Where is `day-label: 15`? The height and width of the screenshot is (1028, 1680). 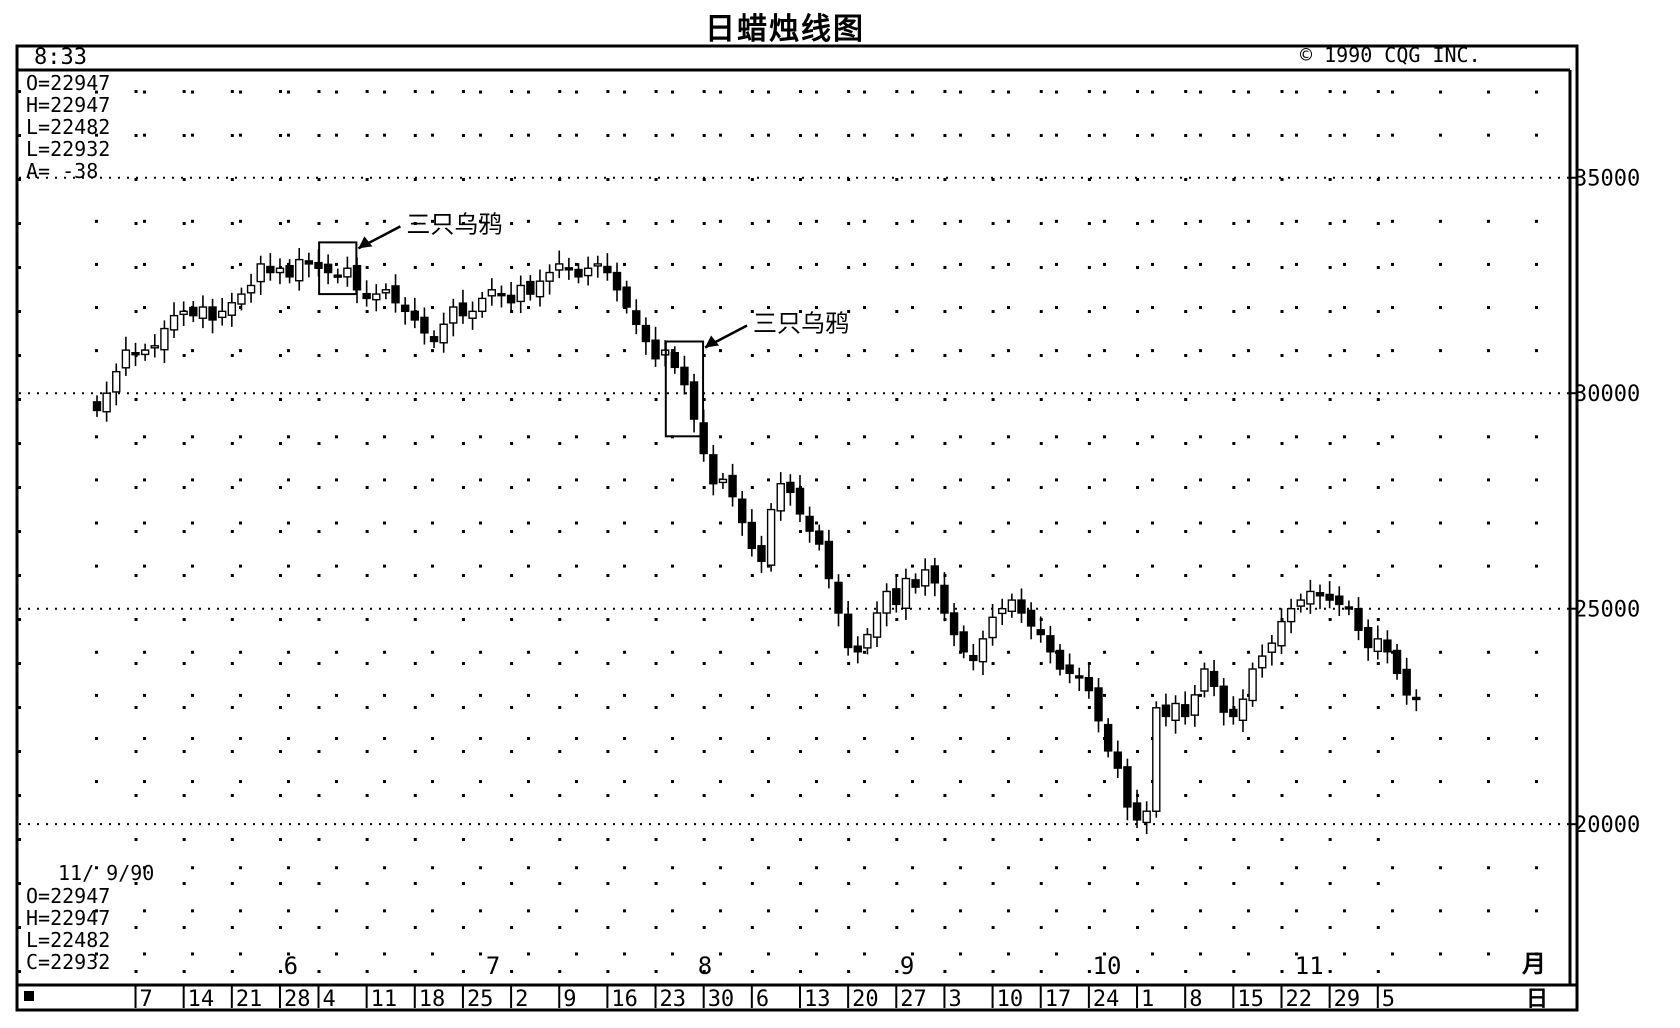 day-label: 15 is located at coordinates (1250, 999).